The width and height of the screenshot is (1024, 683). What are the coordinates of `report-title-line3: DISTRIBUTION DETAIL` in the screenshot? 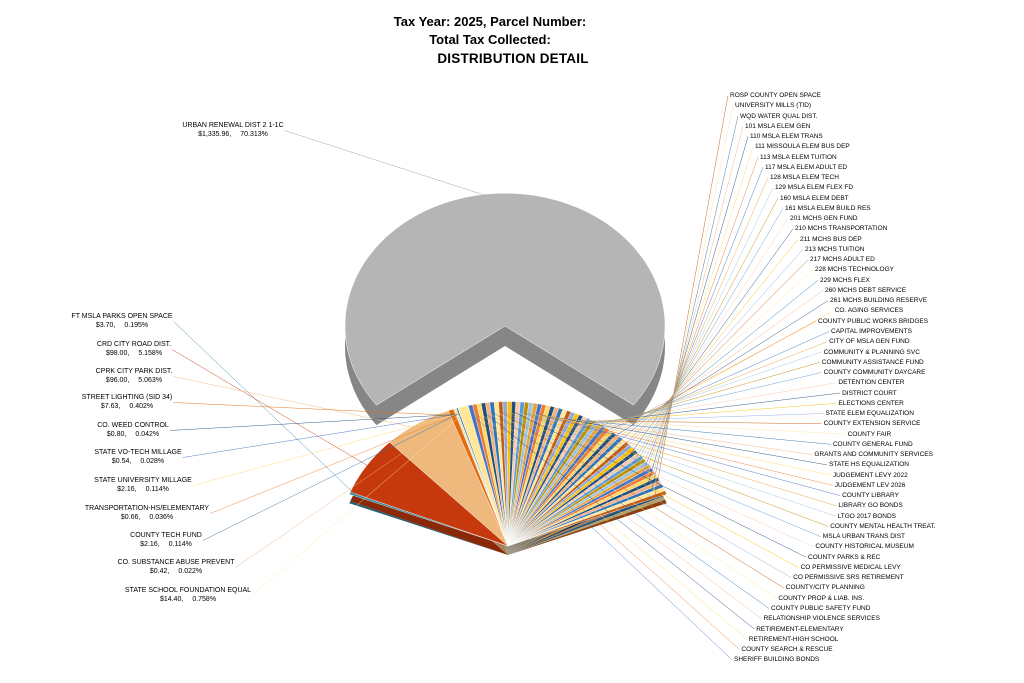 It's located at (513, 58).